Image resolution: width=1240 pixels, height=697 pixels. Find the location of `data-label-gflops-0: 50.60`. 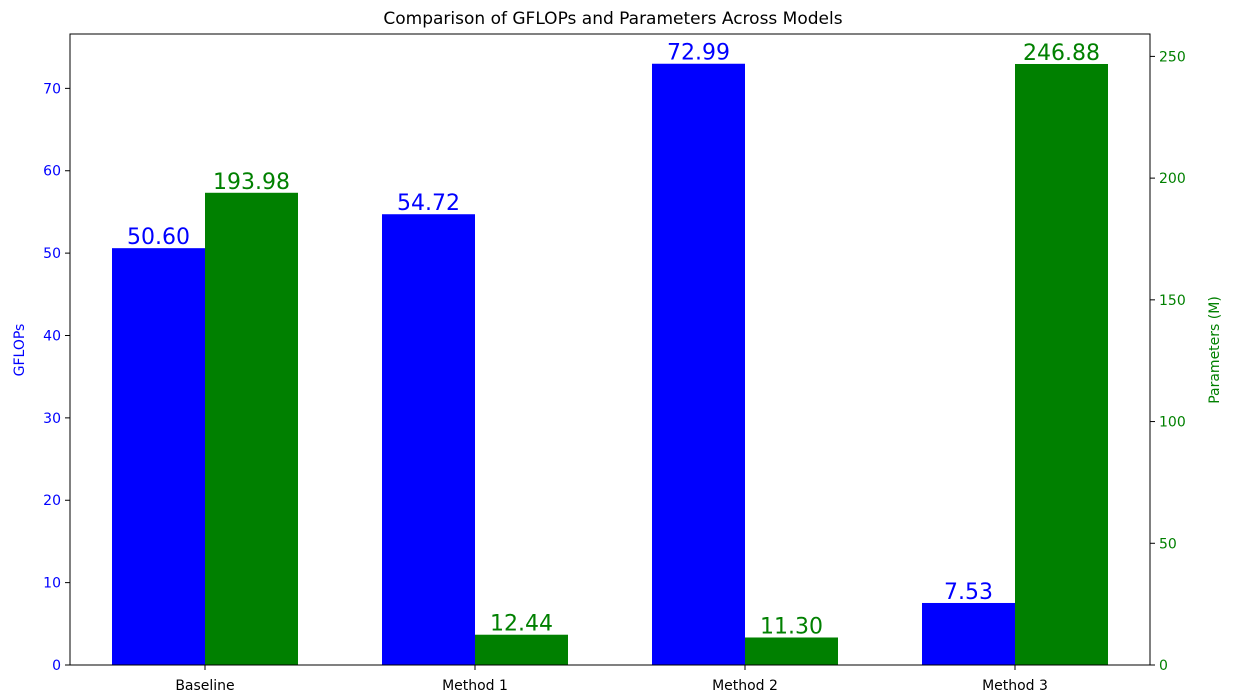

data-label-gflops-0: 50.60 is located at coordinates (158, 237).